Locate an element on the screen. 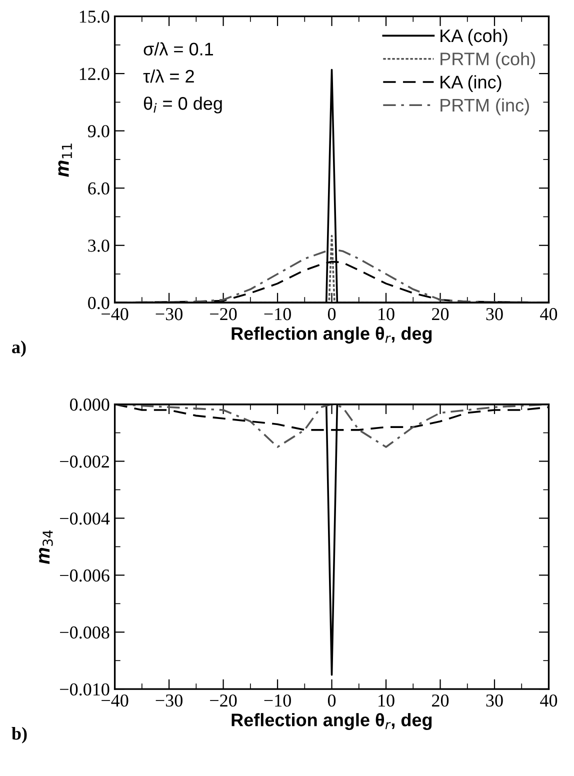 Image resolution: width=574 pixels, height=776 pixels. y-tick-label: 6.0 is located at coordinates (99, 188).